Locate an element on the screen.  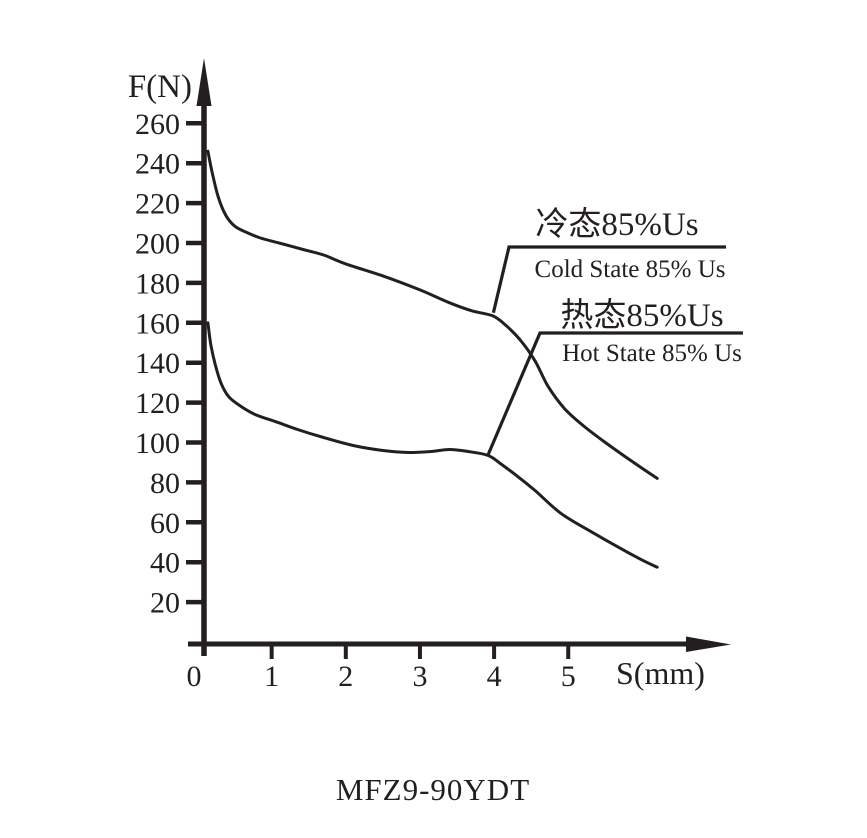
cold-callout-line is located at coordinates (608, 279).